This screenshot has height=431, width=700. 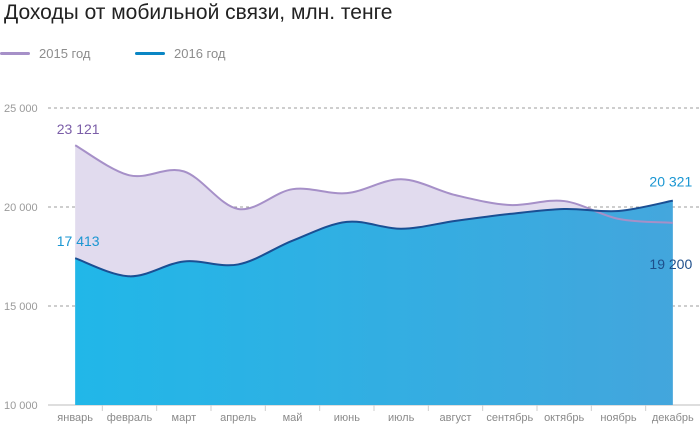 I want to click on chart-title: Доходы от мобильной связи, млн. тенге, so click(x=198, y=12).